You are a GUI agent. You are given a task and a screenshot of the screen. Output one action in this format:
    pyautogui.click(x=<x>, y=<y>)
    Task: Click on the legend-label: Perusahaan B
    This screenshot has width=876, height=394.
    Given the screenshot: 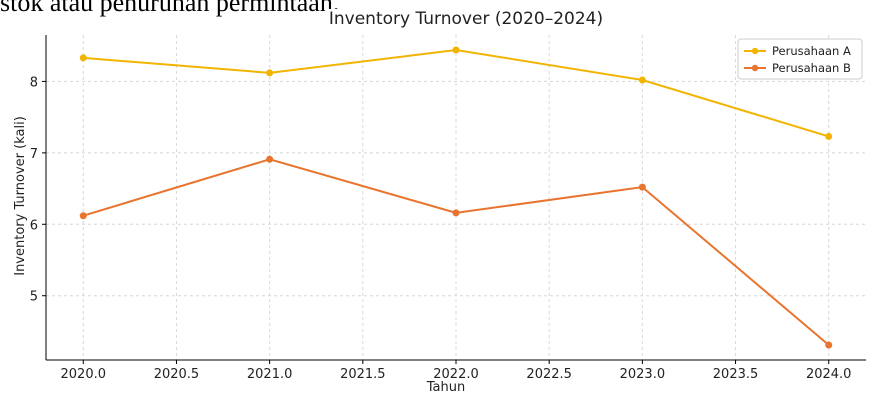 What is the action you would take?
    pyautogui.click(x=811, y=68)
    